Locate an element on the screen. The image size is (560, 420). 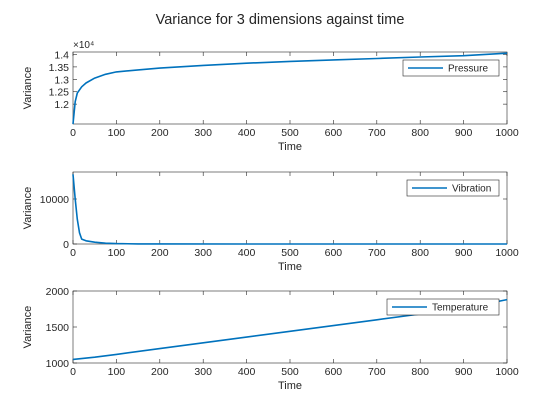
legend: Pressure is located at coordinates (451, 68).